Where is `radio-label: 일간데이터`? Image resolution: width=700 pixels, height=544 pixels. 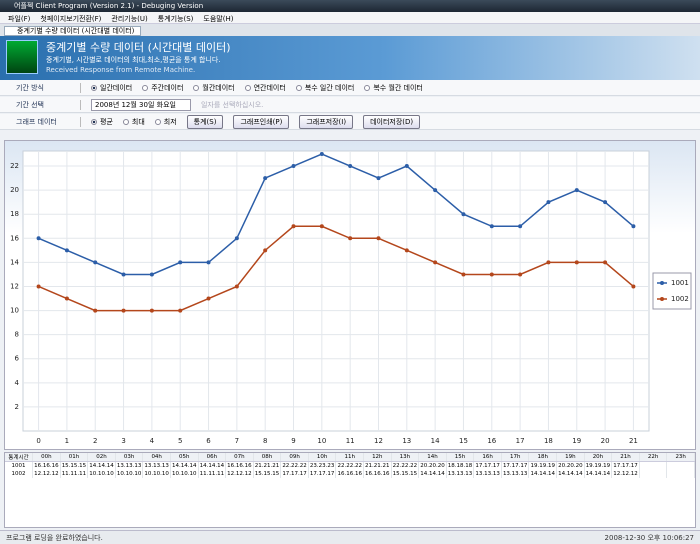
radio-label: 일간데이터 is located at coordinates (116, 87).